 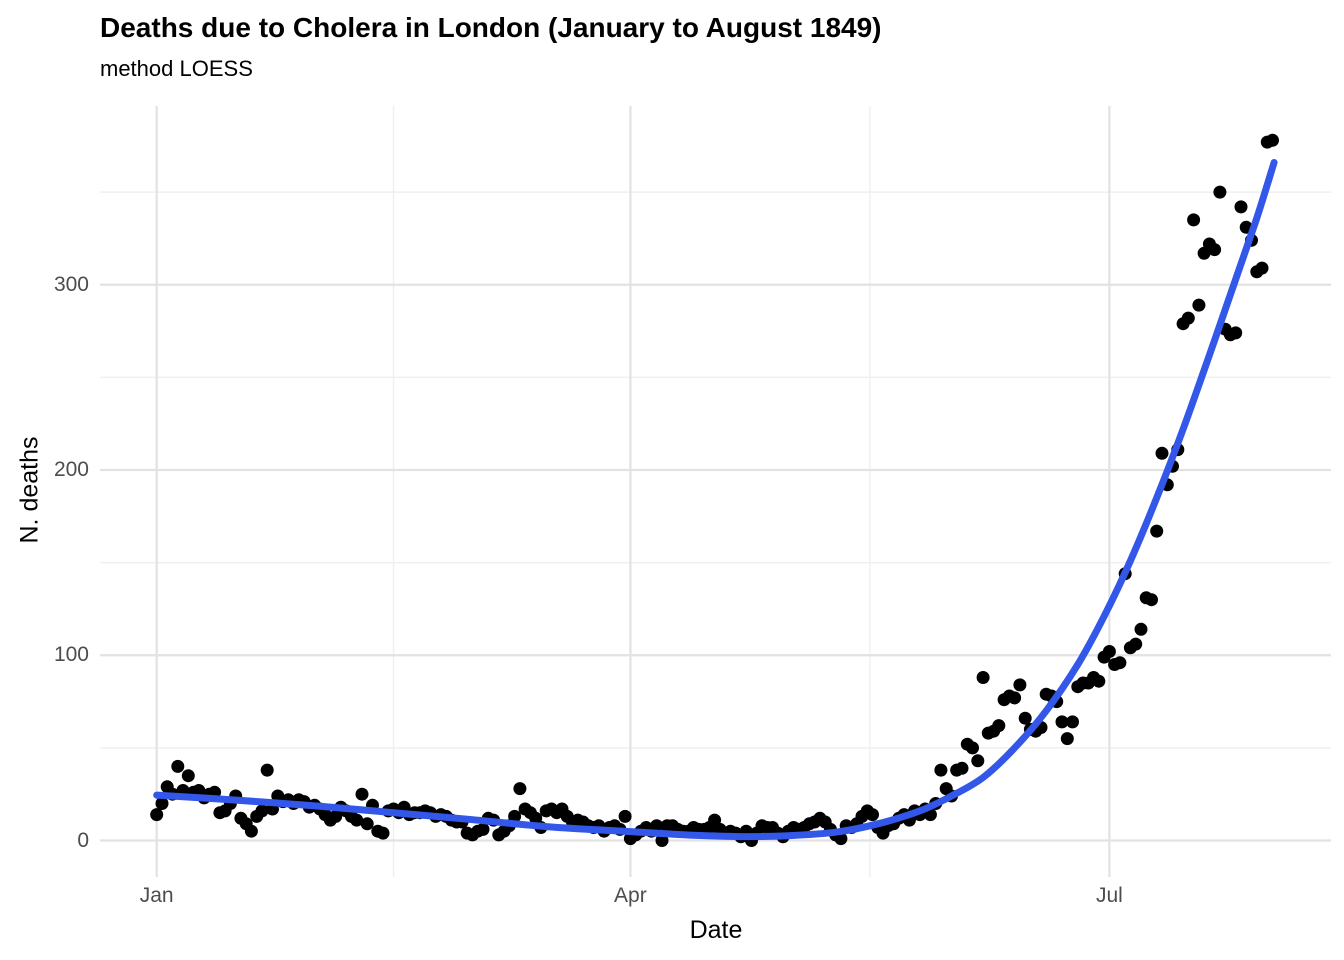 I want to click on chart-subtitle: method LOESS, so click(x=176, y=68).